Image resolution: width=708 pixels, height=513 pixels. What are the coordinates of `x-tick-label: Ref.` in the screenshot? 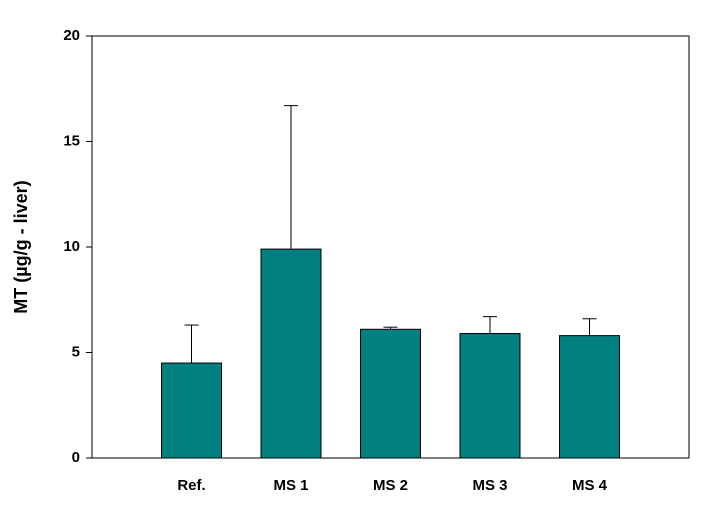 It's located at (191, 485).